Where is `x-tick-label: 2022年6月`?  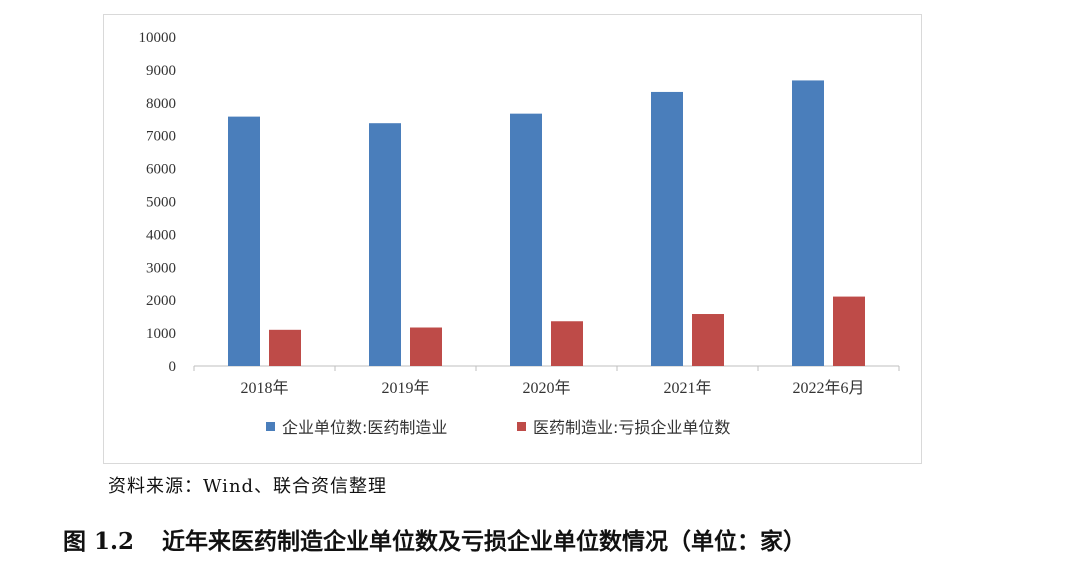 x-tick-label: 2022年6月 is located at coordinates (828, 388).